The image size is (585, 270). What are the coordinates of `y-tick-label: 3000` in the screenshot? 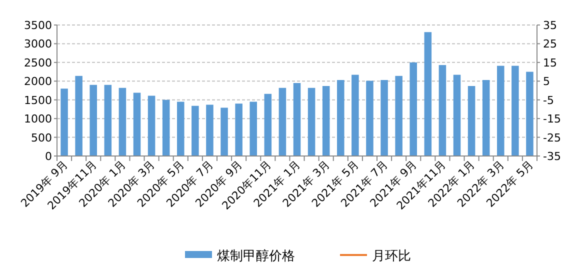 It's located at (38, 44).